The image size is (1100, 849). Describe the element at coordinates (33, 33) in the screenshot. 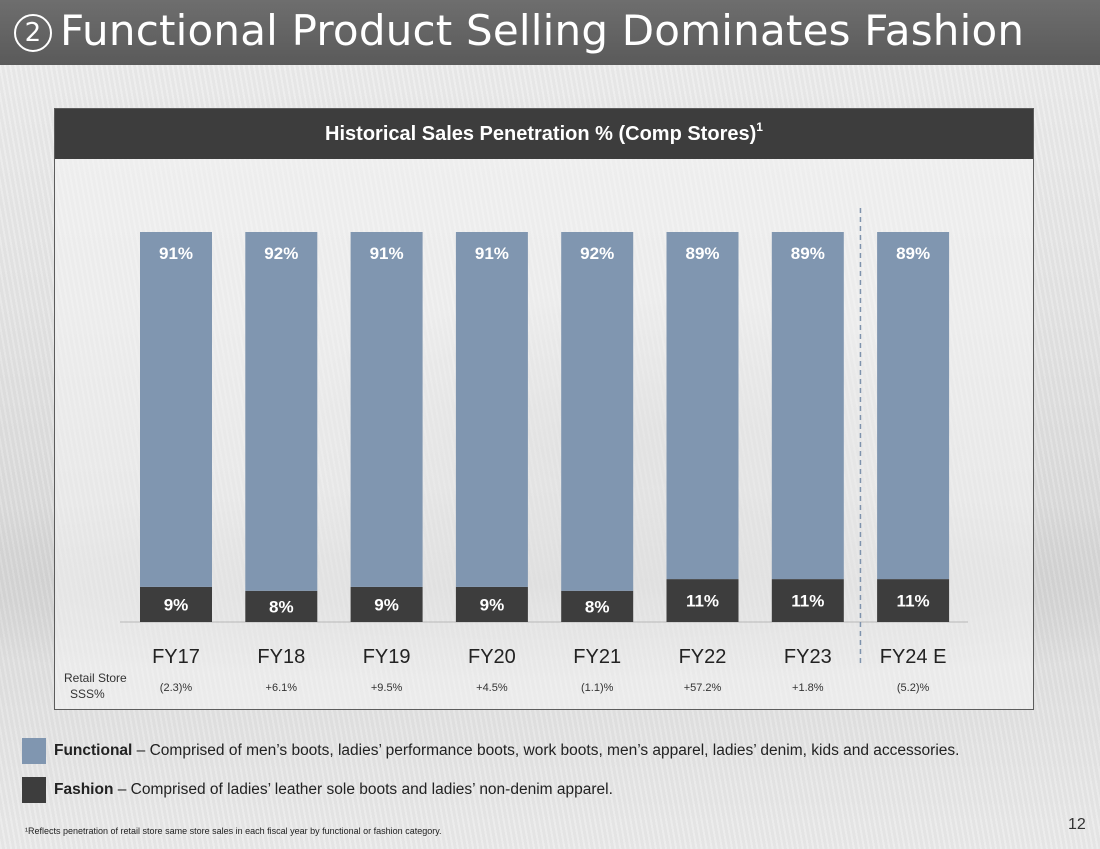

I see `title-number-badge: 2` at that location.